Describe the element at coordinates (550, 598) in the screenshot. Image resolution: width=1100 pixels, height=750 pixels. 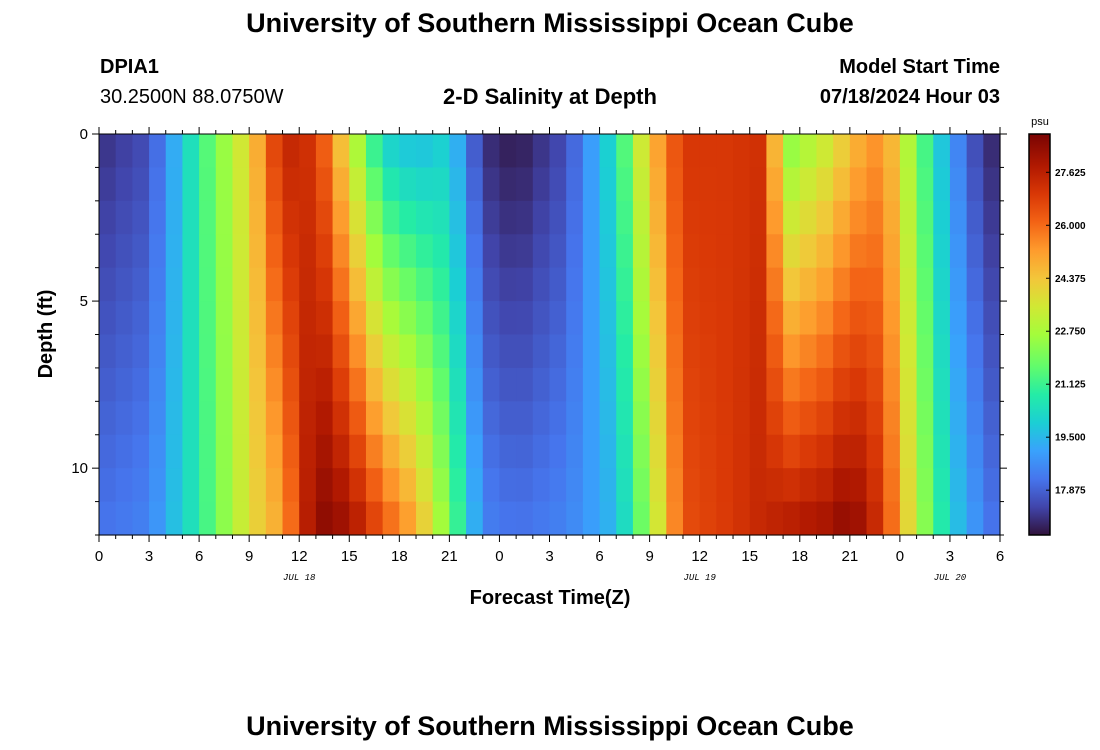
I see `x-axis-title: Forecast Time(Z)` at that location.